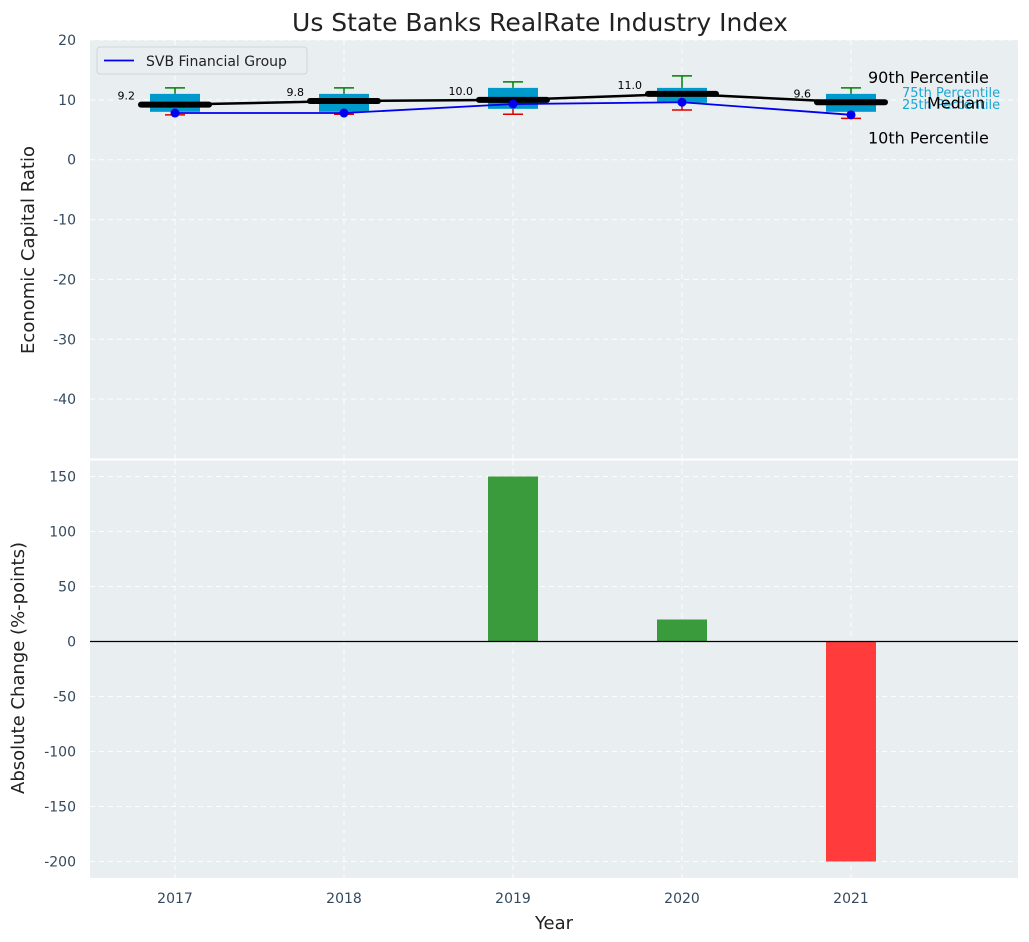 This screenshot has height=942, width=1029. I want to click on change-bar-2021, so click(851, 751).